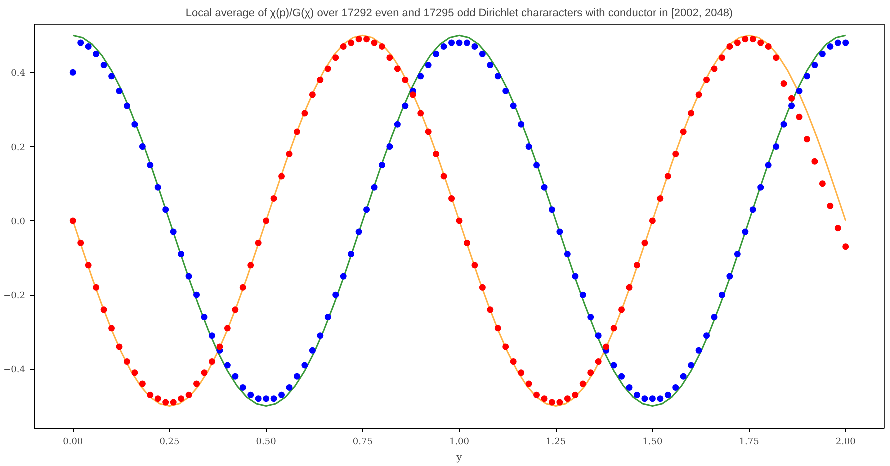  What do you see at coordinates (266, 443) in the screenshot?
I see `x-tick-label: 0.50` at bounding box center [266, 443].